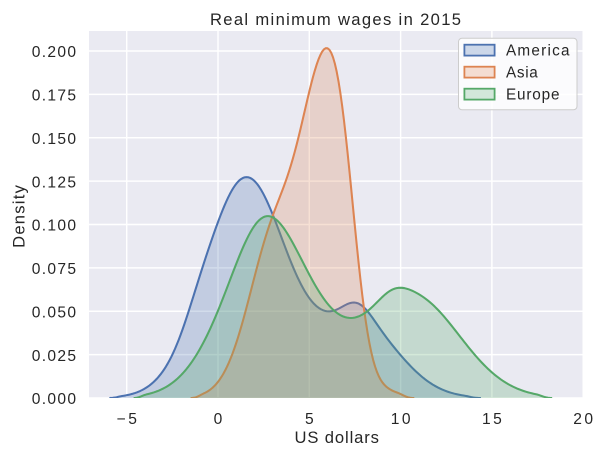  What do you see at coordinates (309, 419) in the screenshot?
I see `svg-text: 5` at bounding box center [309, 419].